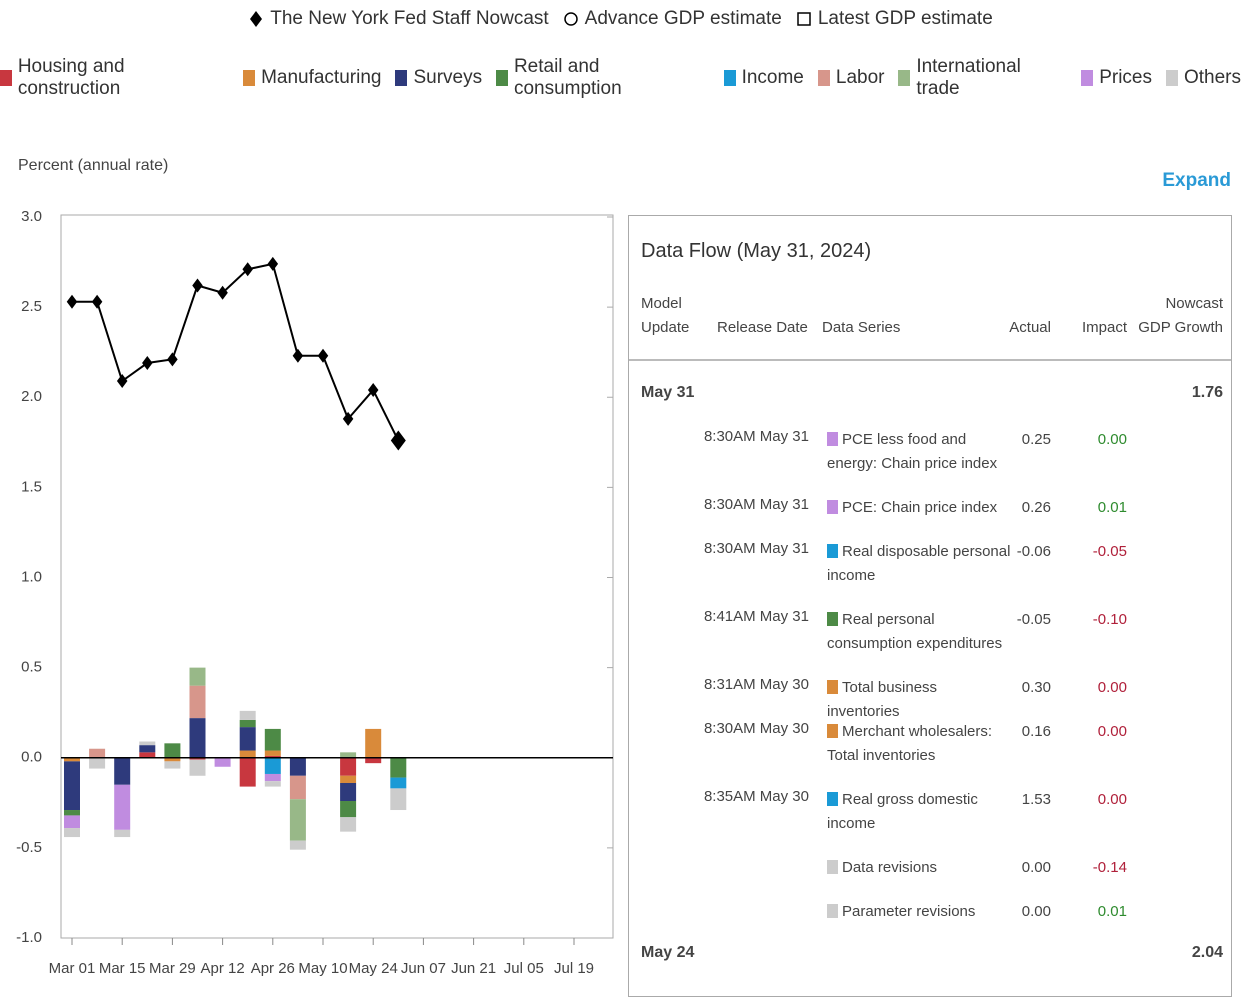 This screenshot has height=997, width=1241. Describe the element at coordinates (1033, 551) in the screenshot. I see `actual-value: -0.06` at that location.